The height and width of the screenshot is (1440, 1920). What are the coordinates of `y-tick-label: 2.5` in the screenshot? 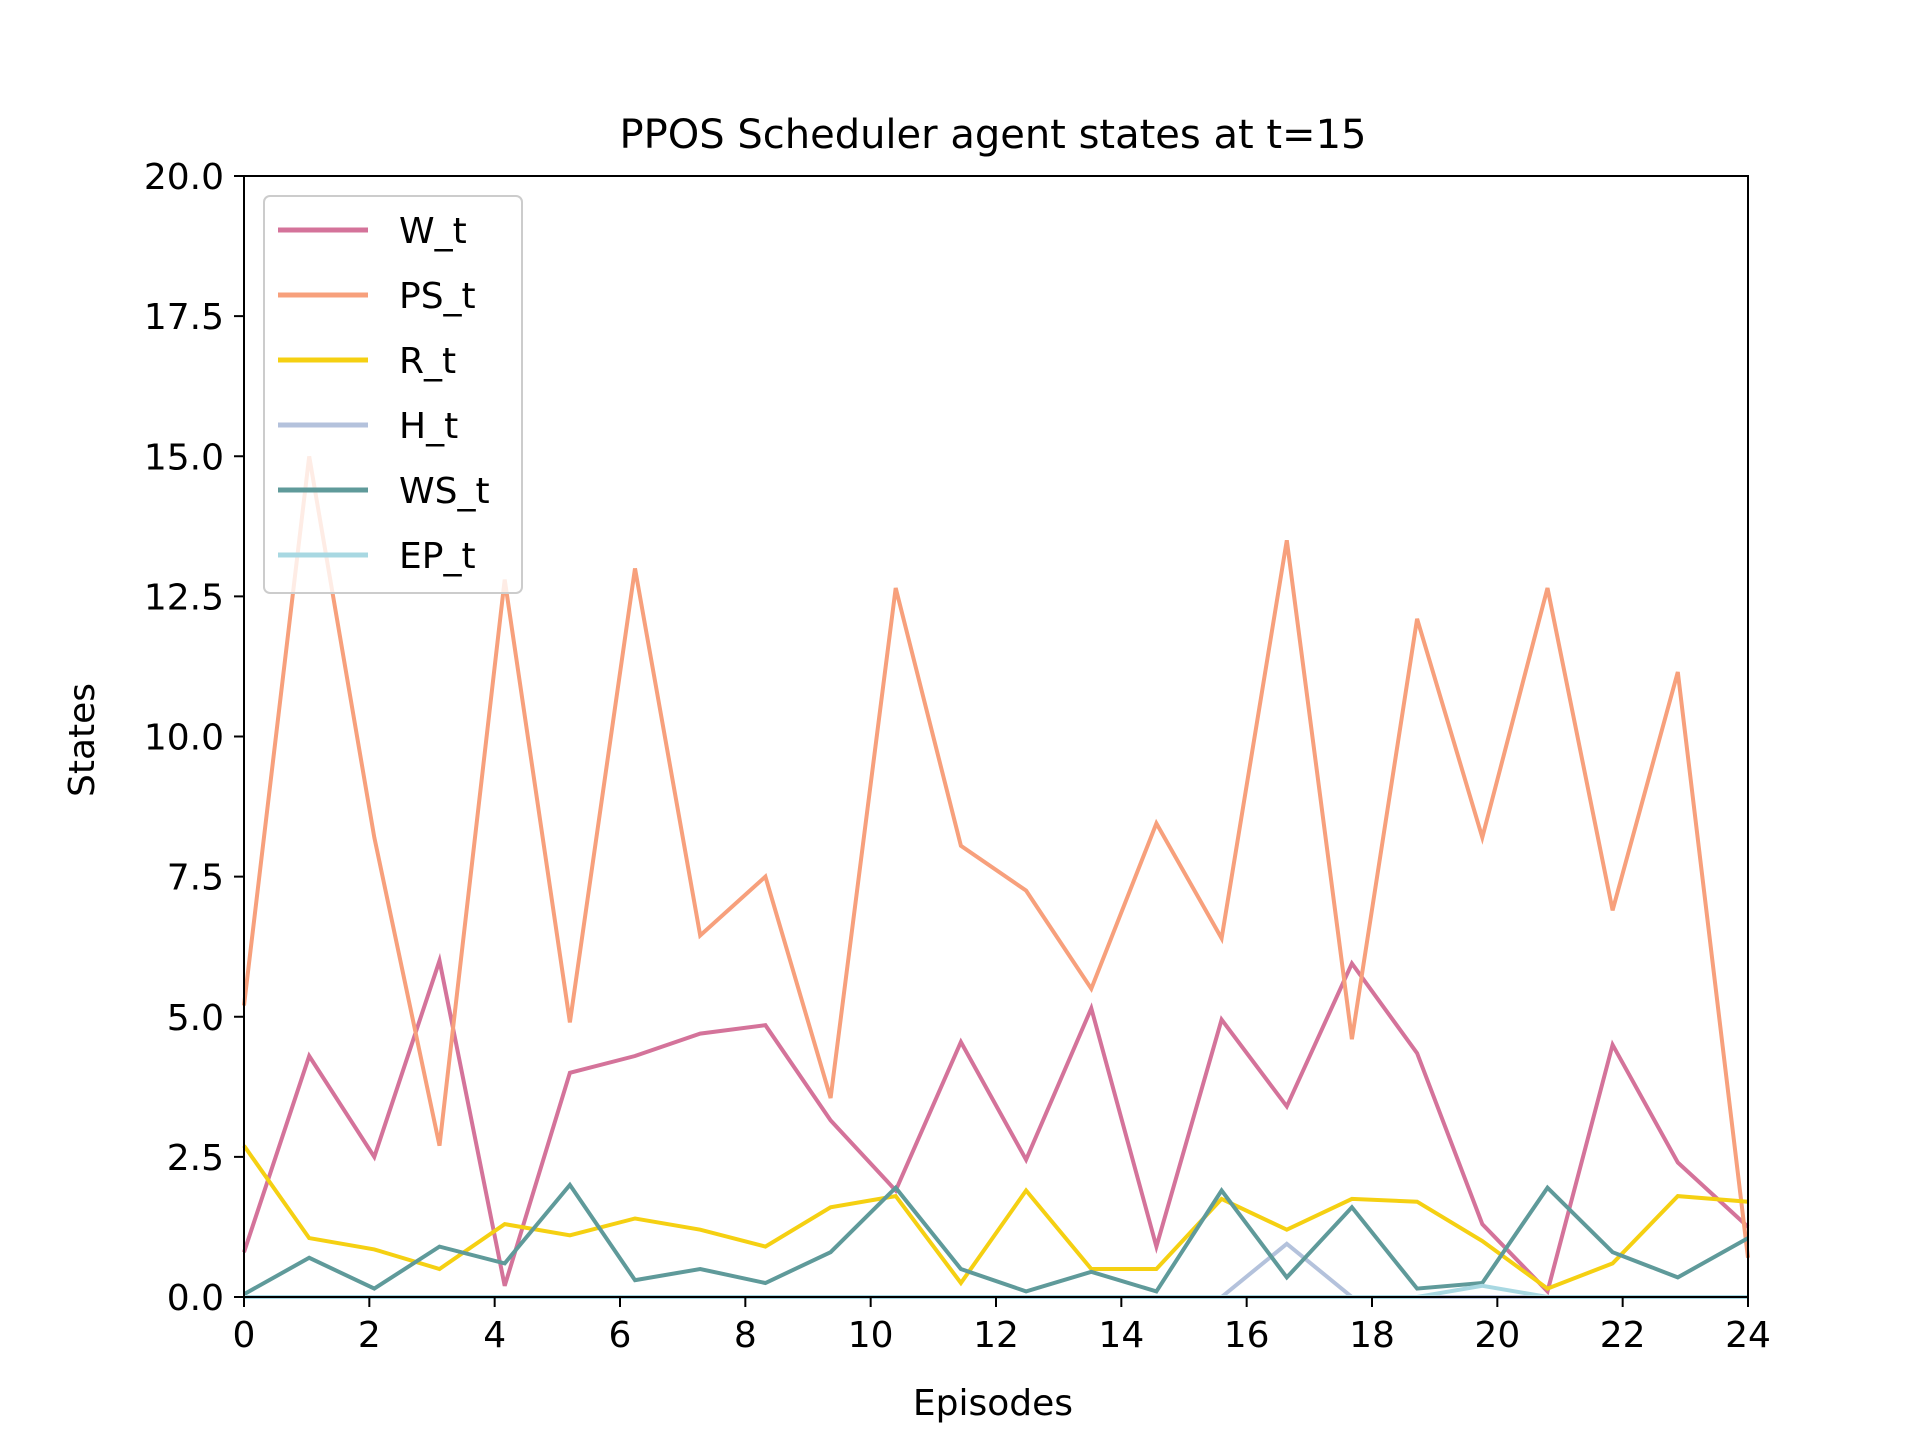 It's located at (195, 1158).